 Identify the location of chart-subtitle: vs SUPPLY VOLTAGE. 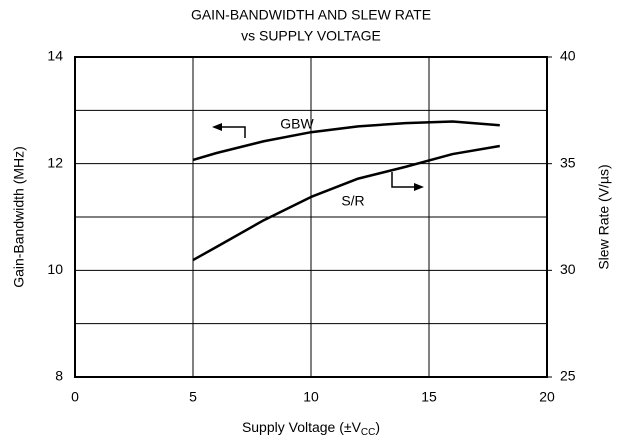
(311, 36).